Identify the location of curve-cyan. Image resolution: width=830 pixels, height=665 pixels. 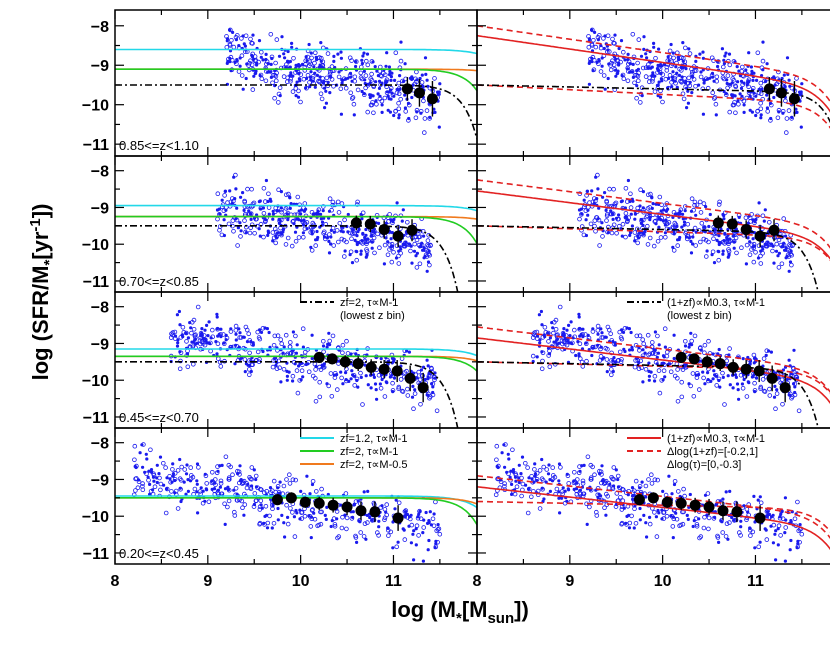
(296, 352).